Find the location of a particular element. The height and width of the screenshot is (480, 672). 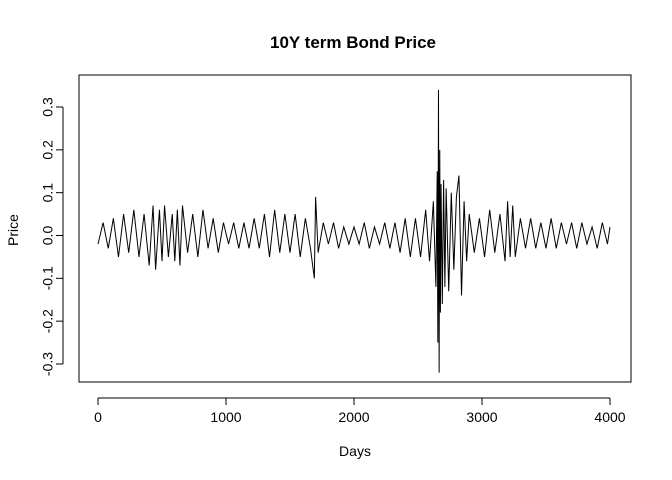

x-tick-label: 2000 is located at coordinates (353, 417).